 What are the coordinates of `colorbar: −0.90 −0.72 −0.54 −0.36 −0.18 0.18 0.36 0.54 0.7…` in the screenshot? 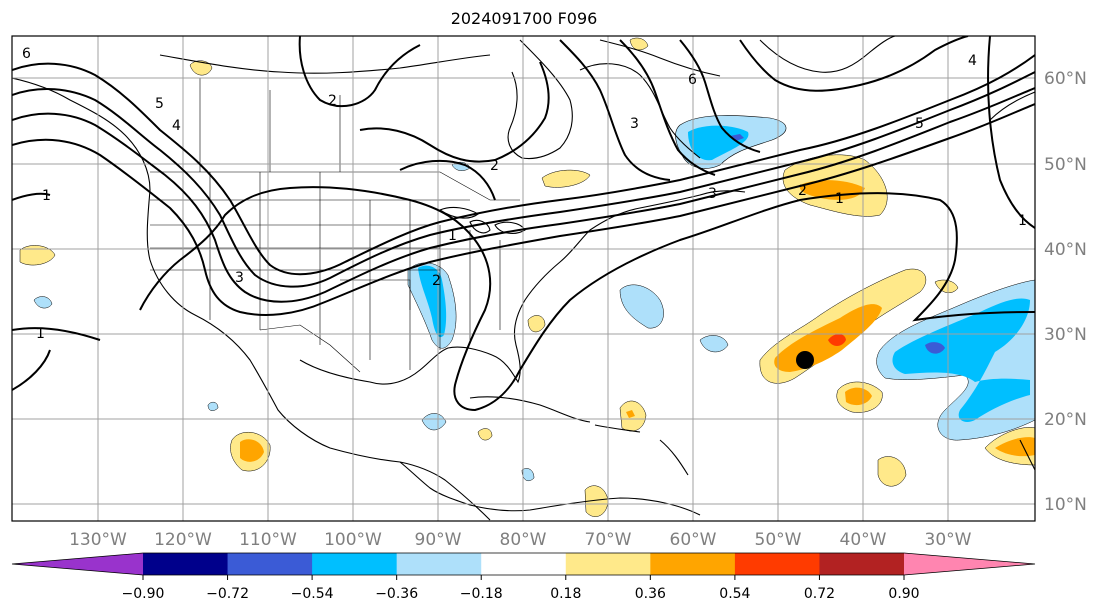 It's located at (523, 577).